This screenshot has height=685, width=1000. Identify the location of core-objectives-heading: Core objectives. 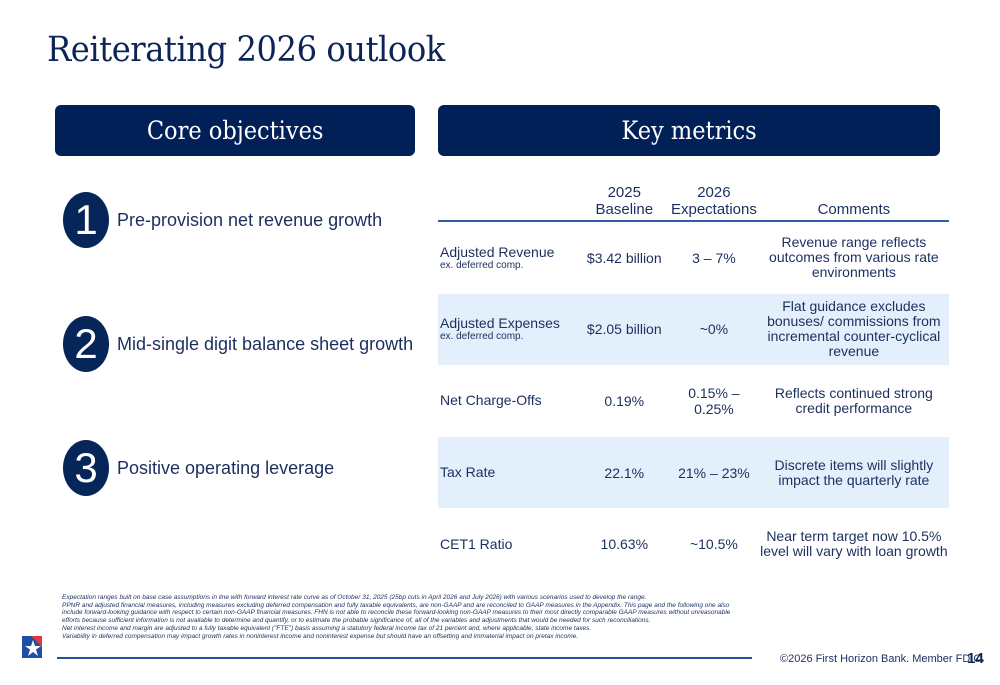
(235, 130).